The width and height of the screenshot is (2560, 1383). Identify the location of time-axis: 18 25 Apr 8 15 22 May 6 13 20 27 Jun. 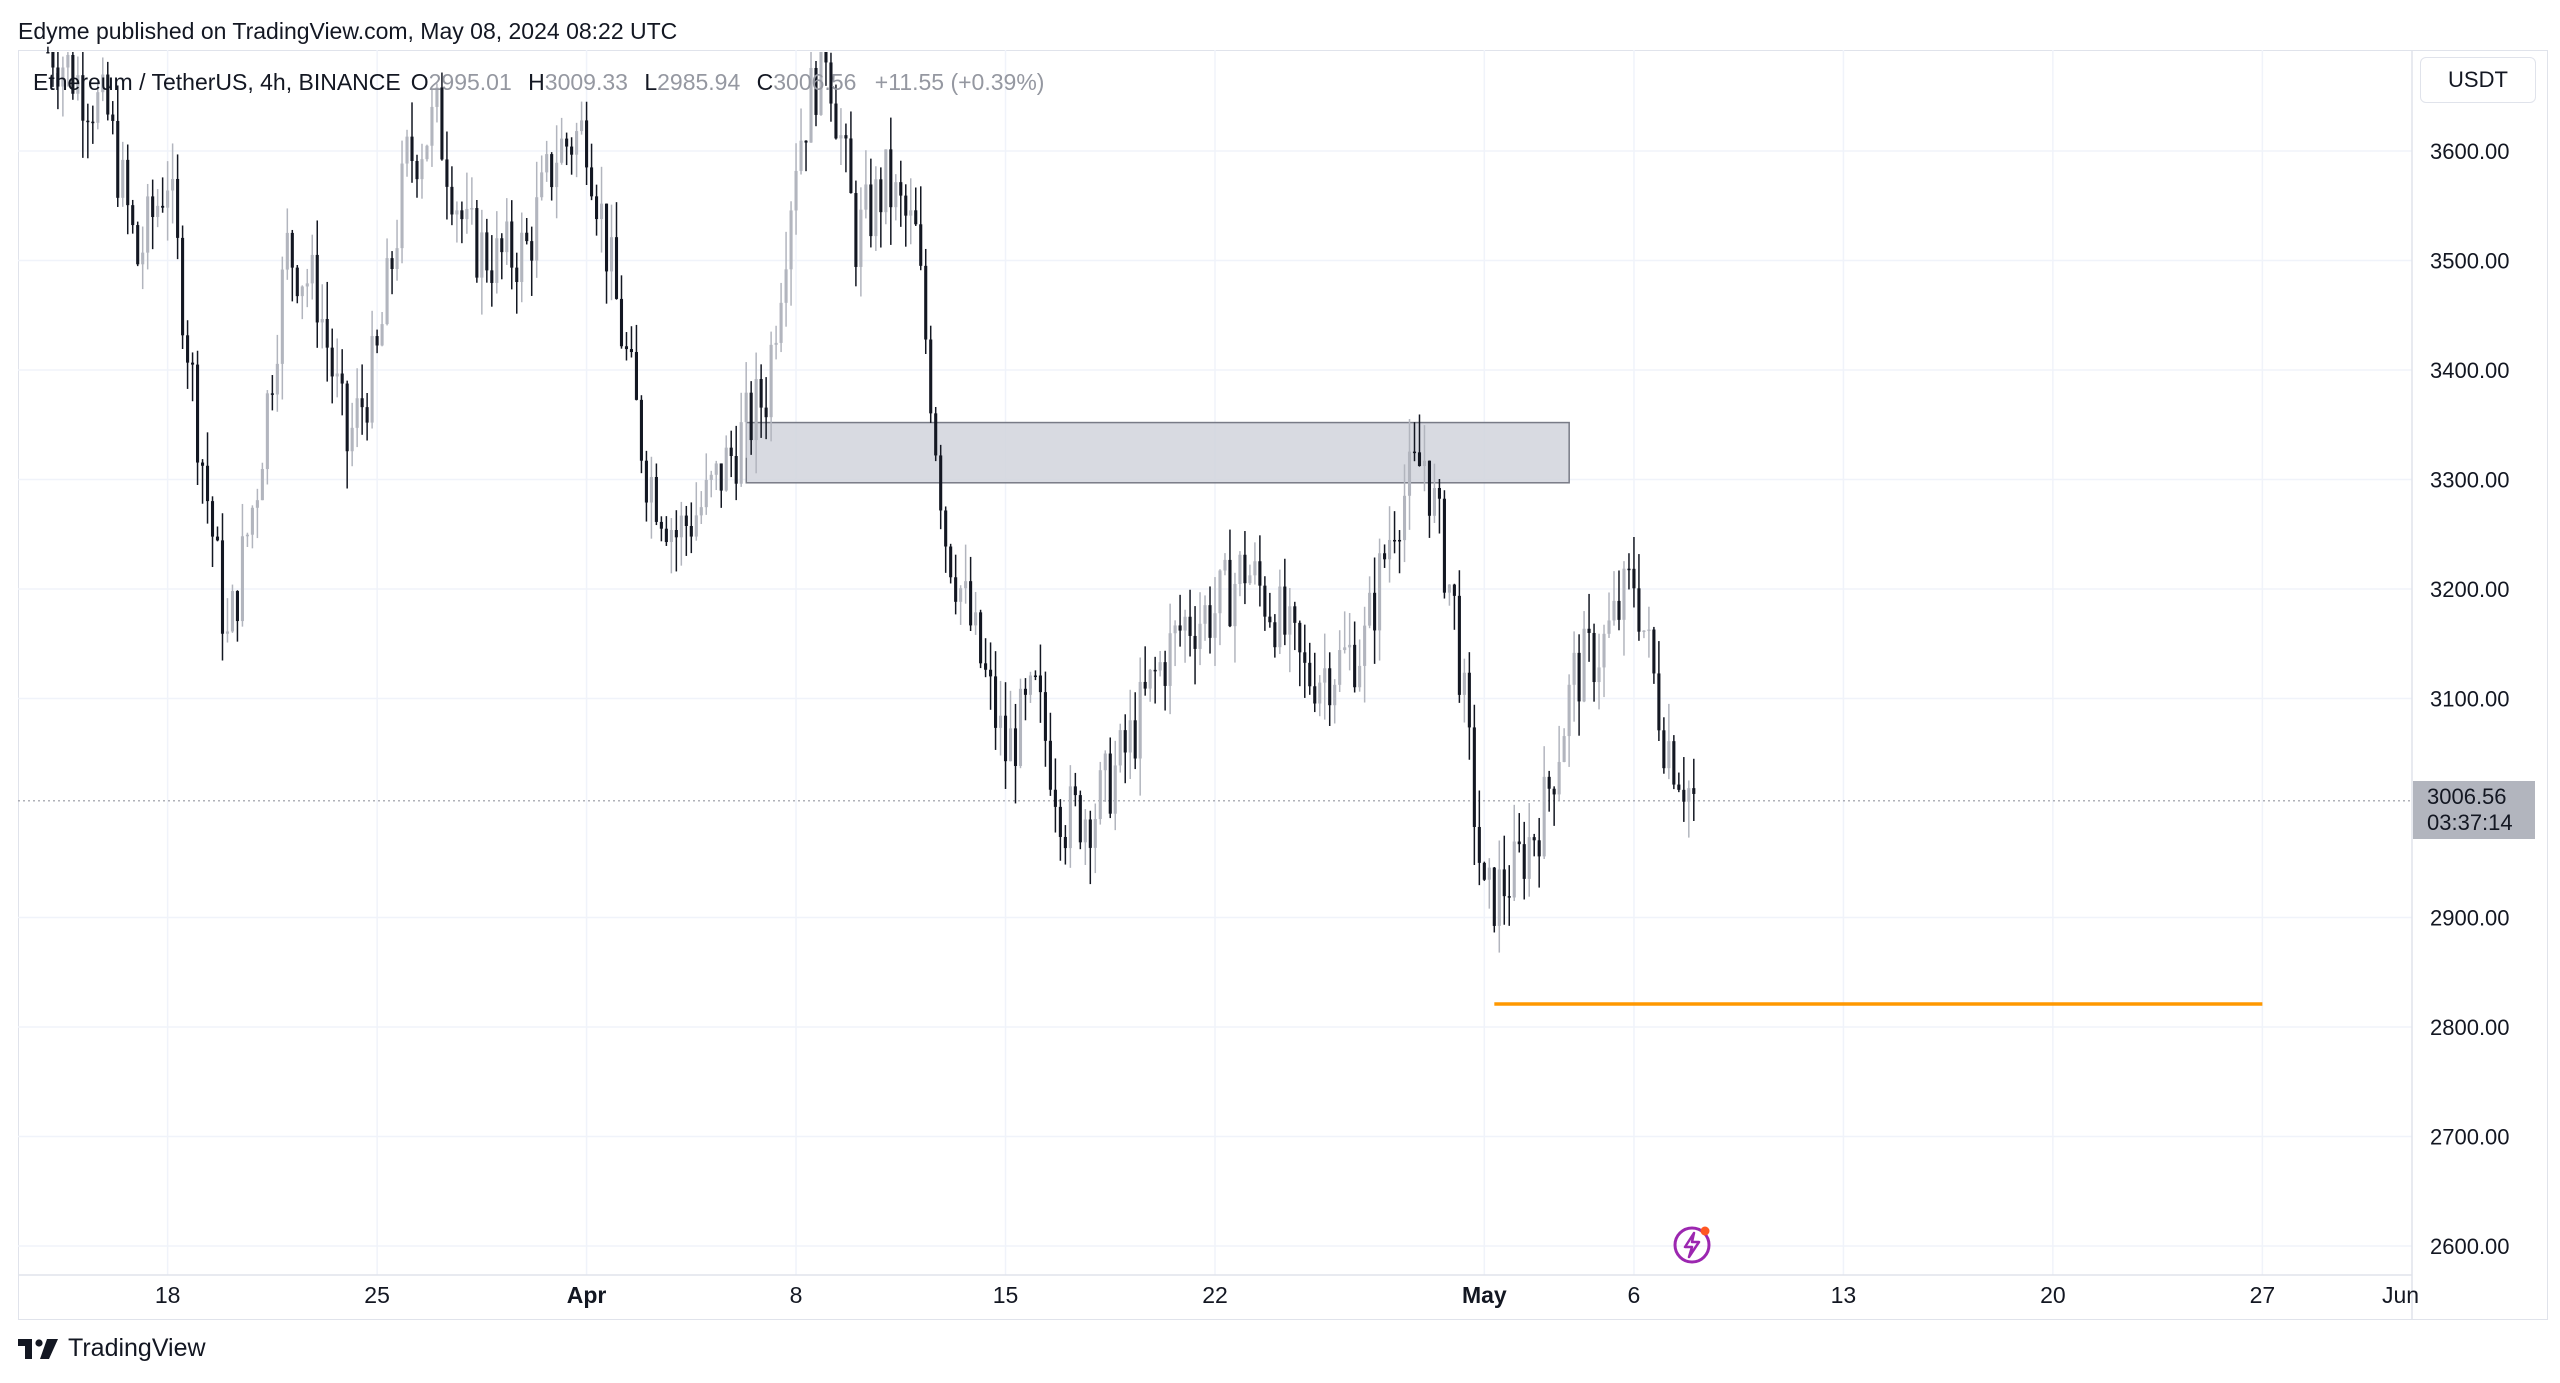
(1218, 1291).